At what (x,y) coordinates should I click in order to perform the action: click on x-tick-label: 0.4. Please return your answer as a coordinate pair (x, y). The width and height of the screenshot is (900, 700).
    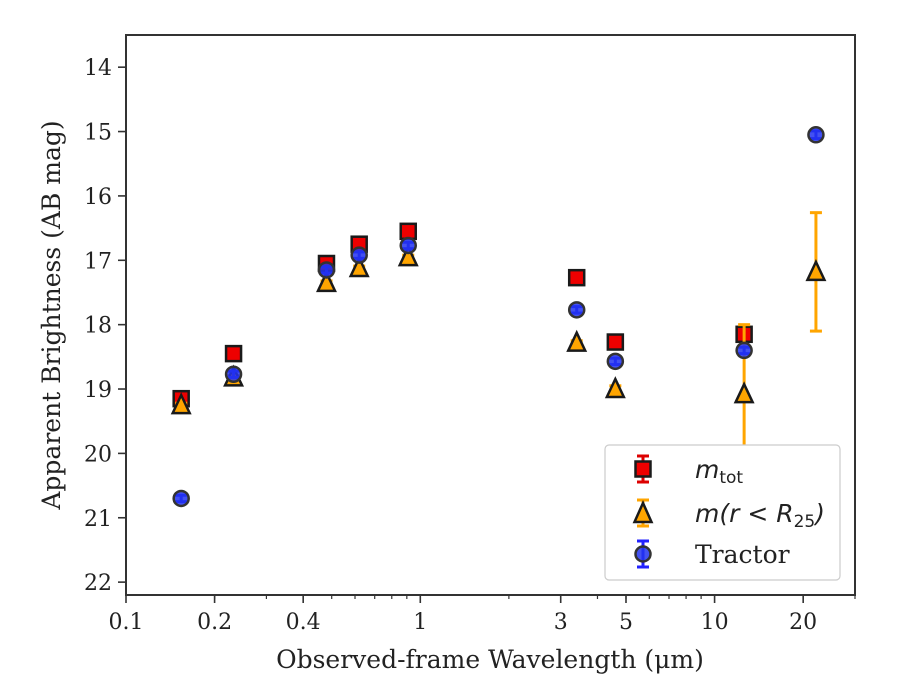
    Looking at the image, I should click on (303, 622).